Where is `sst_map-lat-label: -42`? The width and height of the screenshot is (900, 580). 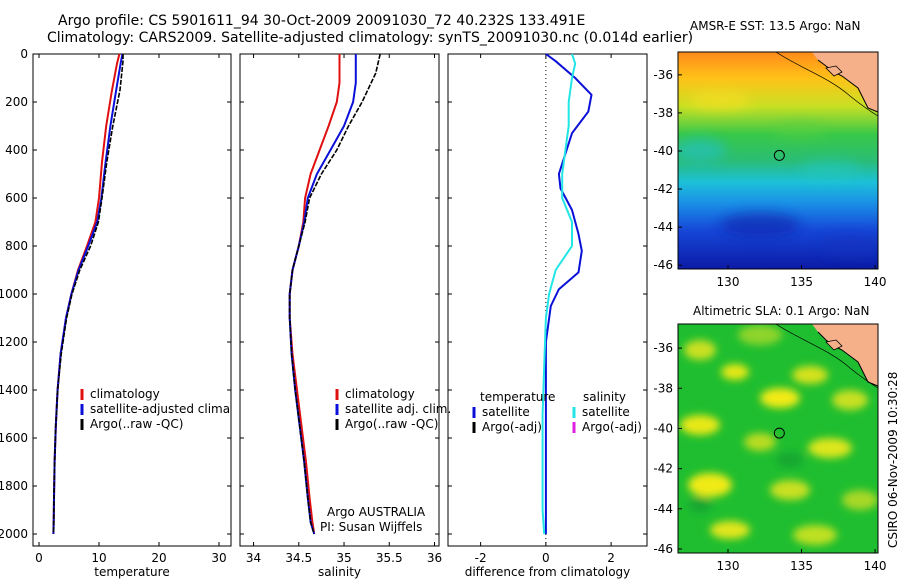
sst_map-lat-label: -42 is located at coordinates (663, 189).